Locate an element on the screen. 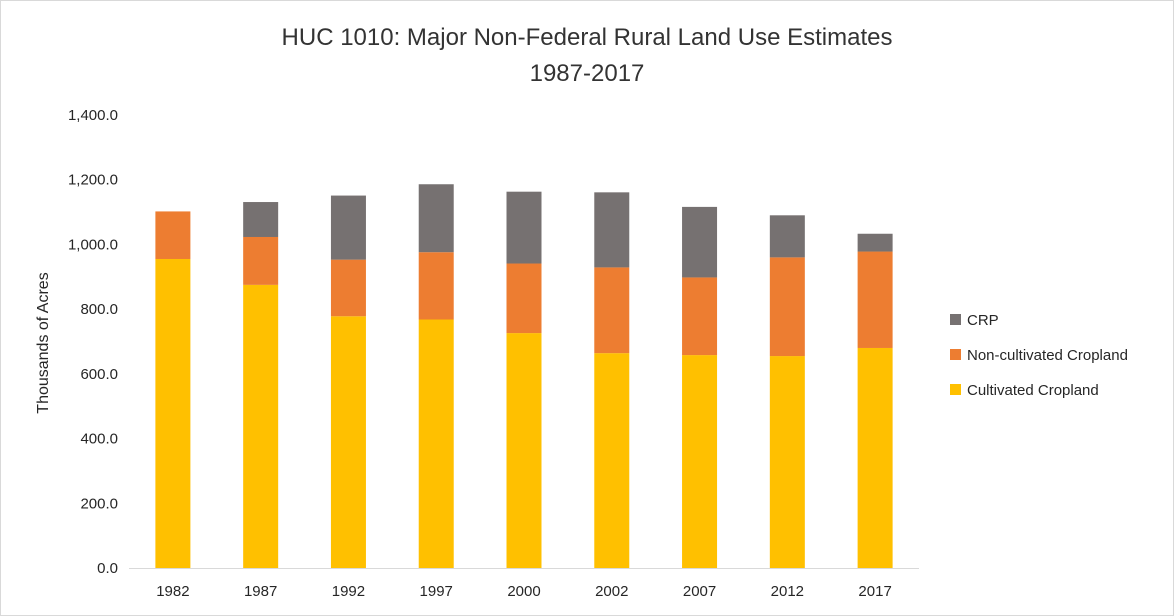  x-tick-label: 2007 is located at coordinates (699, 591).